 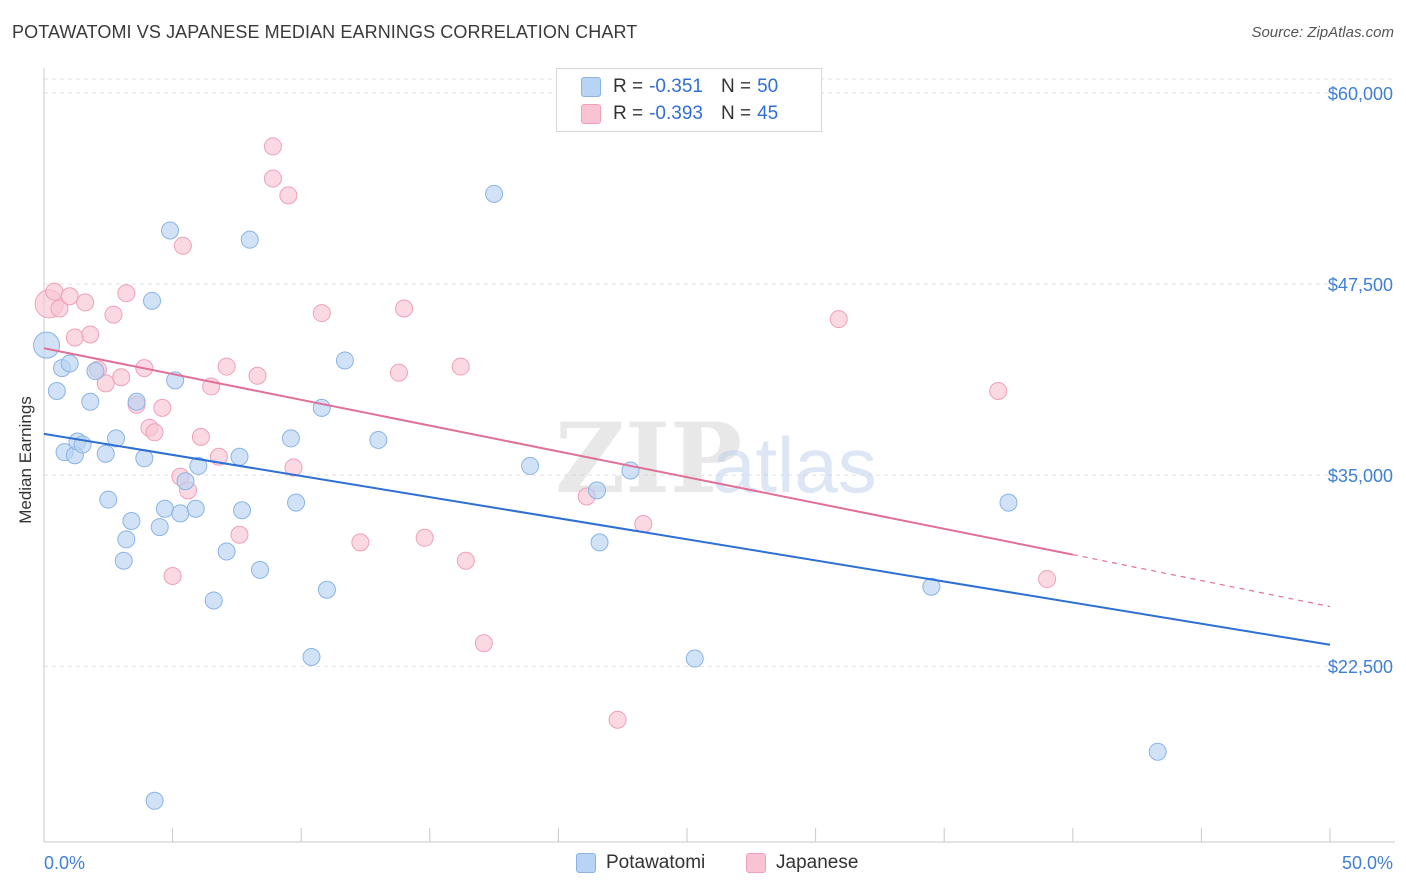 I want to click on legend-row-japanese: R = -0.393 N = 45, so click(x=688, y=114).